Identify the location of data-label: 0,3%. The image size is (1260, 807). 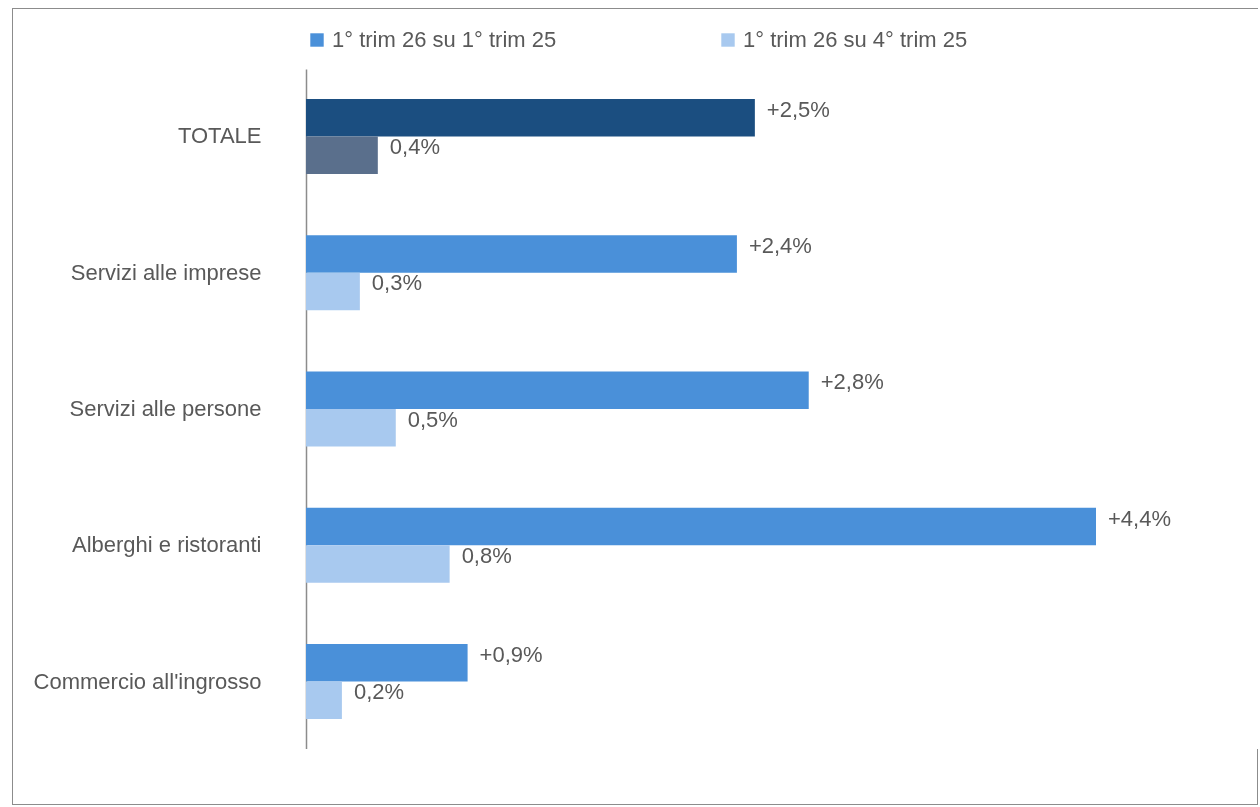
(397, 283).